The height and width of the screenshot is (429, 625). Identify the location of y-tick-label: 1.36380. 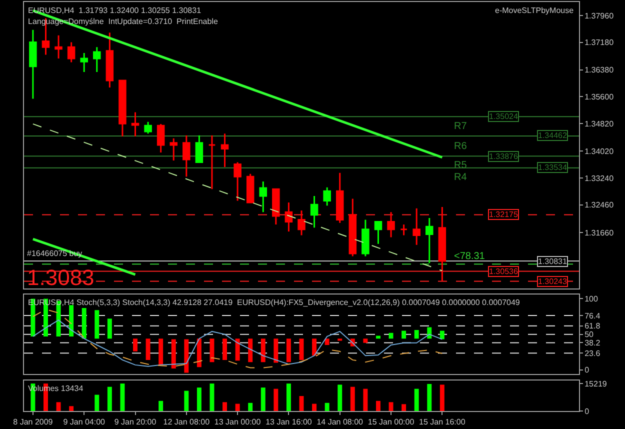
(599, 70).